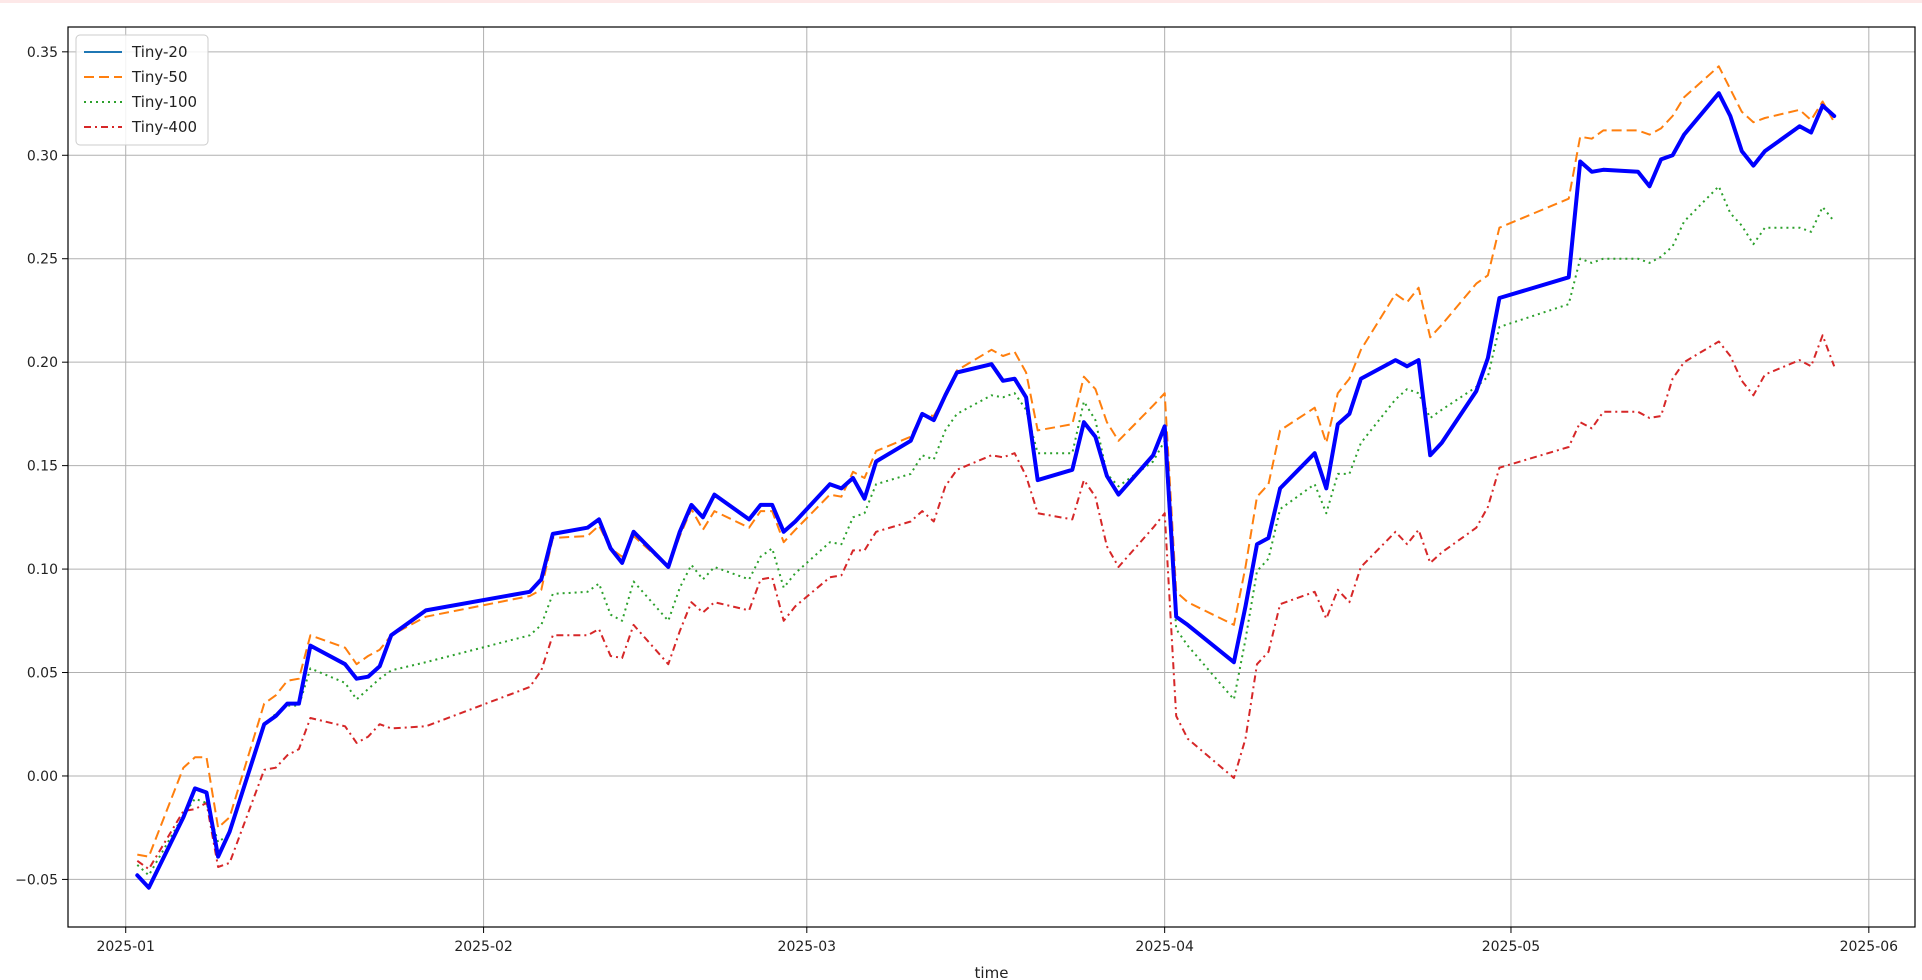 Image resolution: width=1922 pixels, height=980 pixels. I want to click on legend-box, so click(142, 90).